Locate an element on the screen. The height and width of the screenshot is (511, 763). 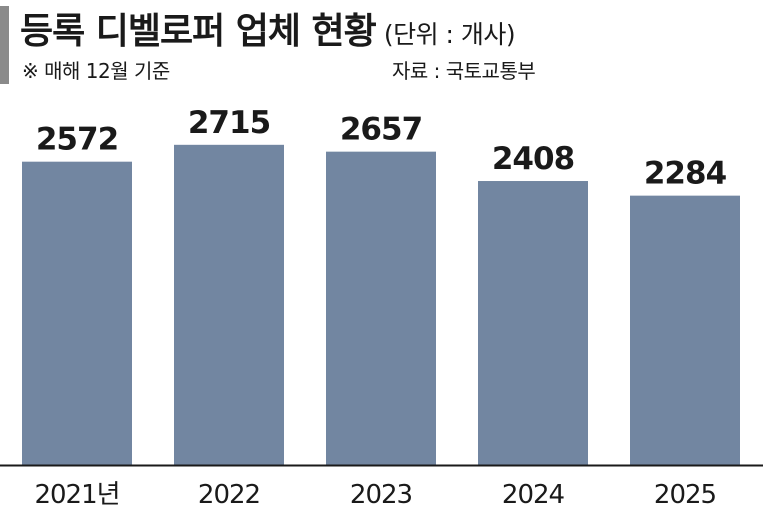
category-label: 2022 is located at coordinates (229, 495).